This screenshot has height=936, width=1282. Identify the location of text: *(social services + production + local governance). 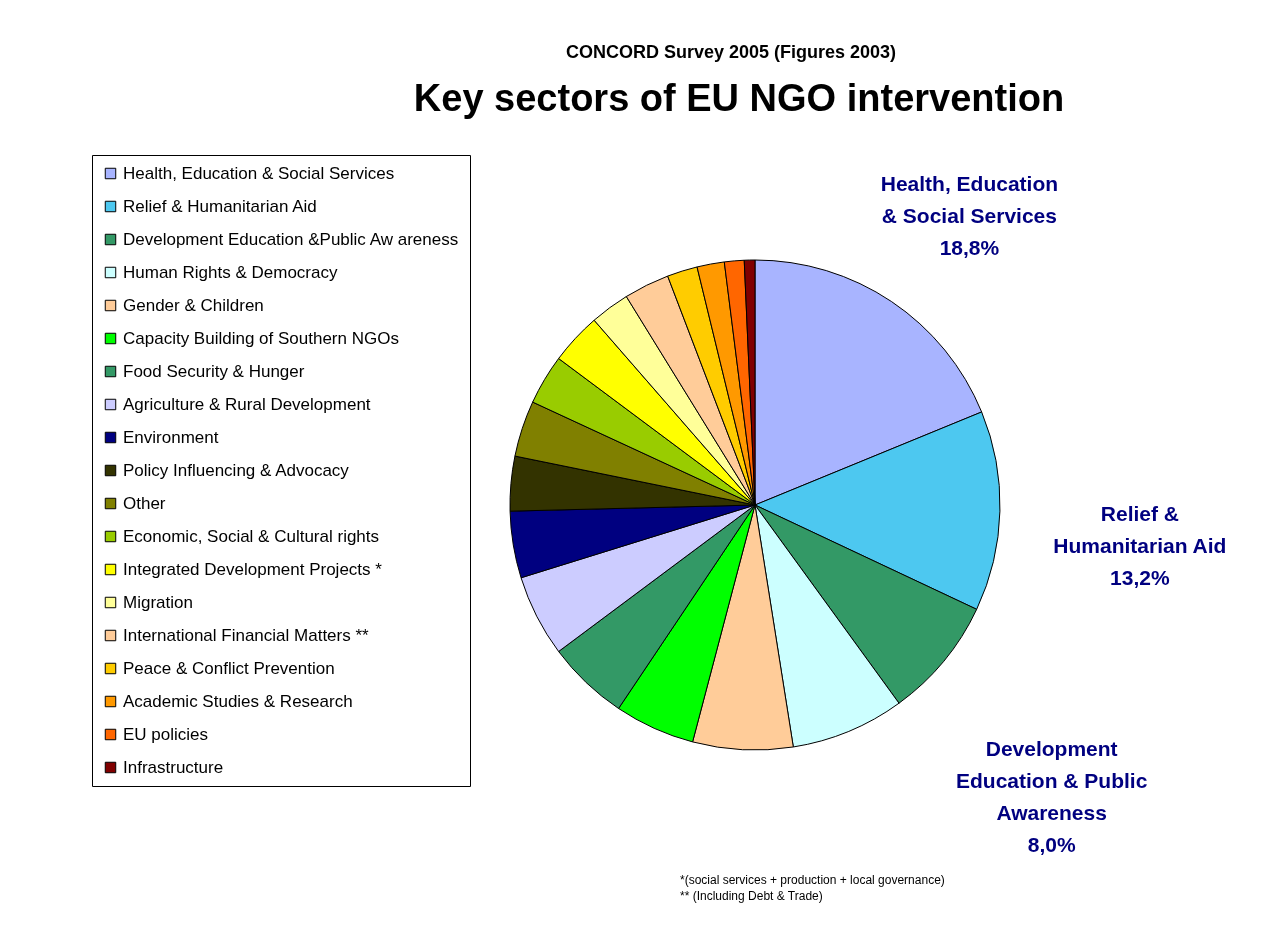
(812, 880).